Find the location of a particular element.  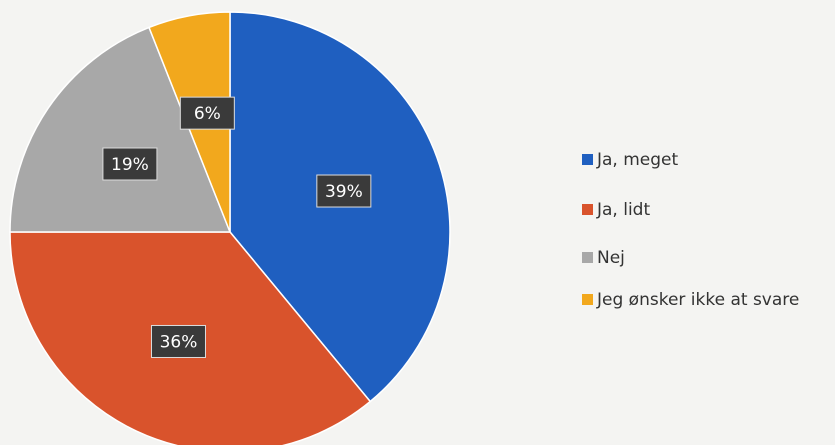

data-label: 39% is located at coordinates (344, 192).